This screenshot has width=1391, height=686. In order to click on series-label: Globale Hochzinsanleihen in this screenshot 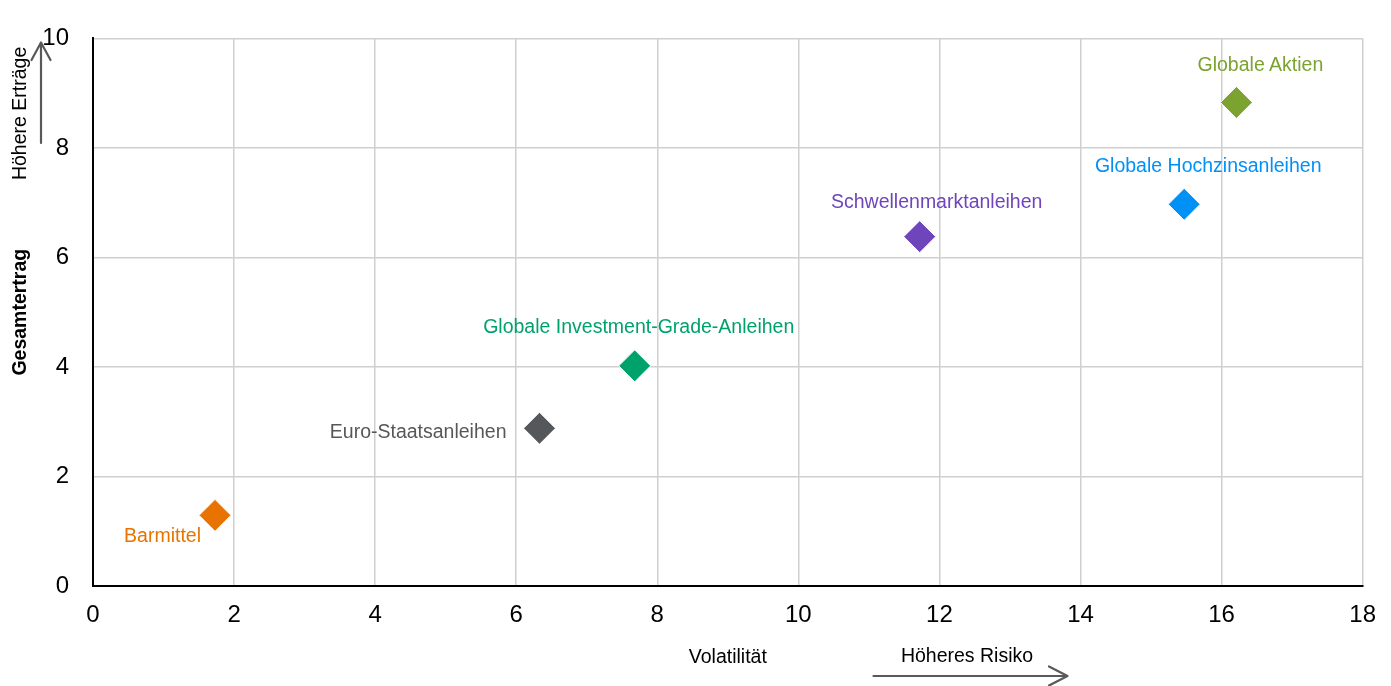, I will do `click(1208, 164)`.